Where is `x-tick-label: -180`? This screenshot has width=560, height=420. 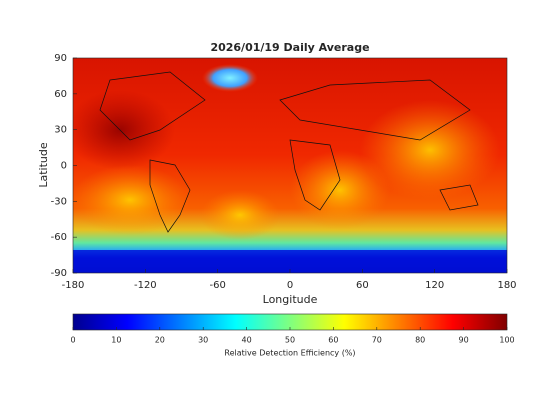 x-tick-label: -180 is located at coordinates (73, 285).